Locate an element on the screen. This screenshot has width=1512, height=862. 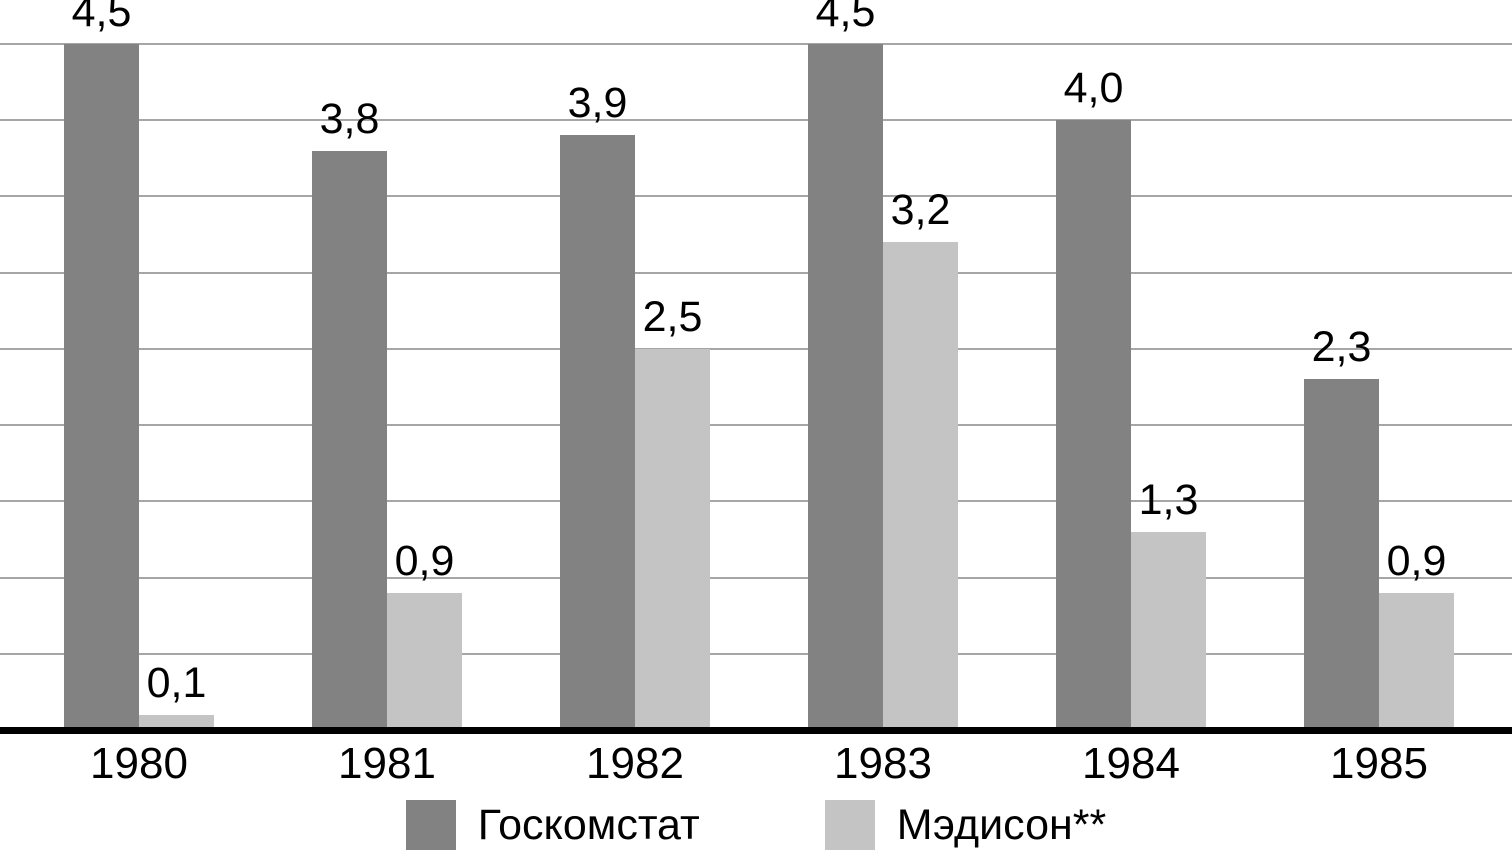
legend: Госкомстат Мэдисон** is located at coordinates (756, 825).